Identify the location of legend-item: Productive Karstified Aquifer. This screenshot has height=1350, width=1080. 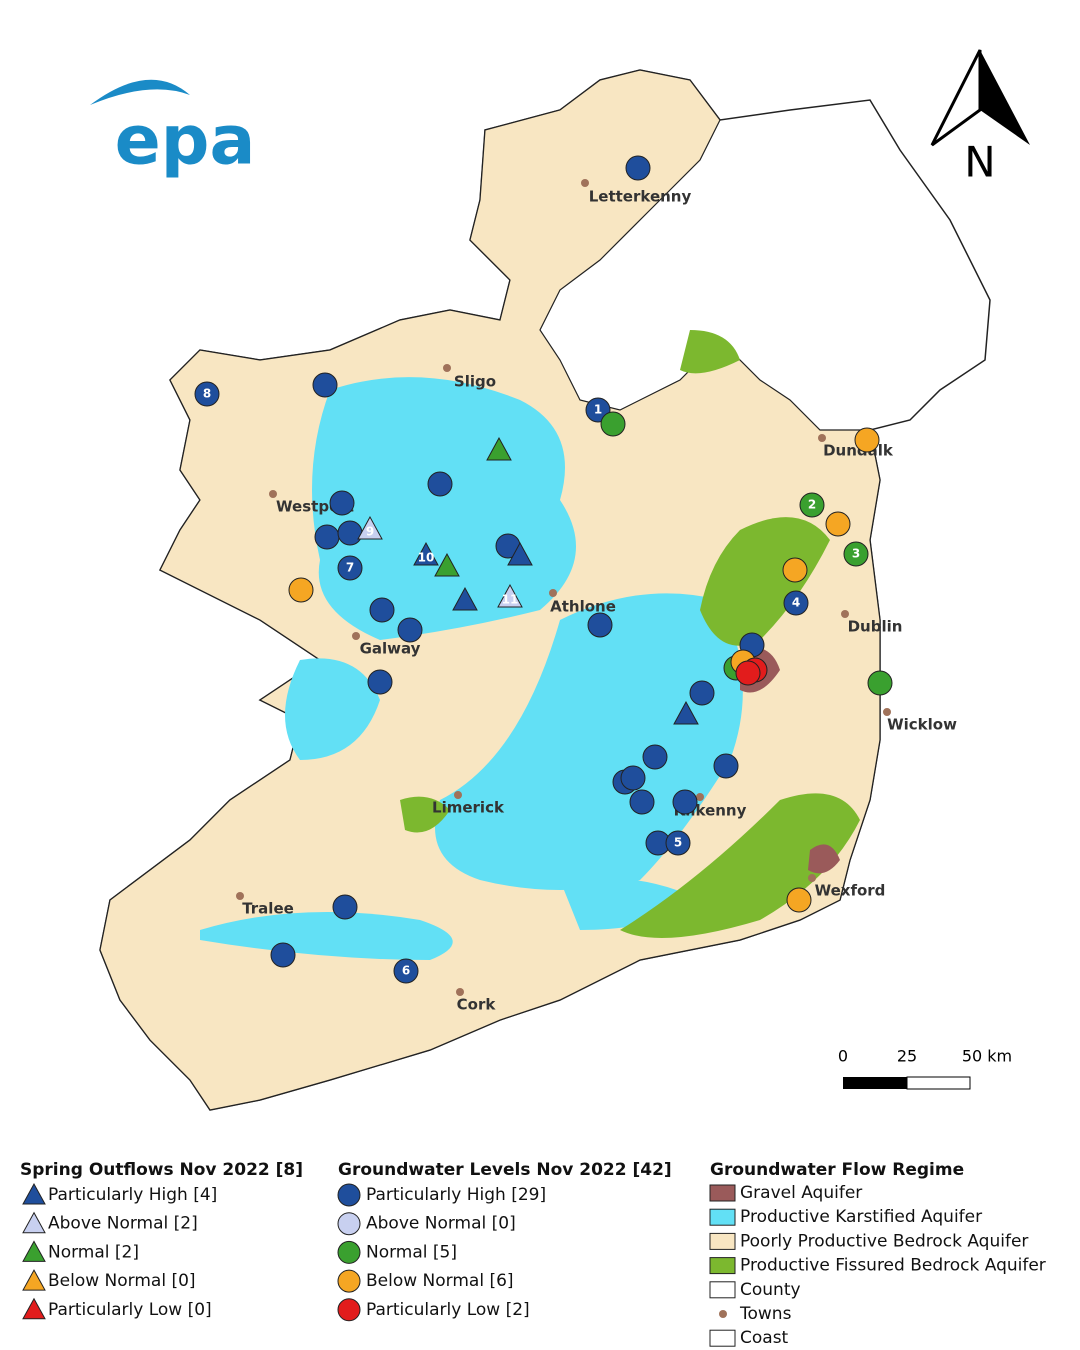
(861, 1217).